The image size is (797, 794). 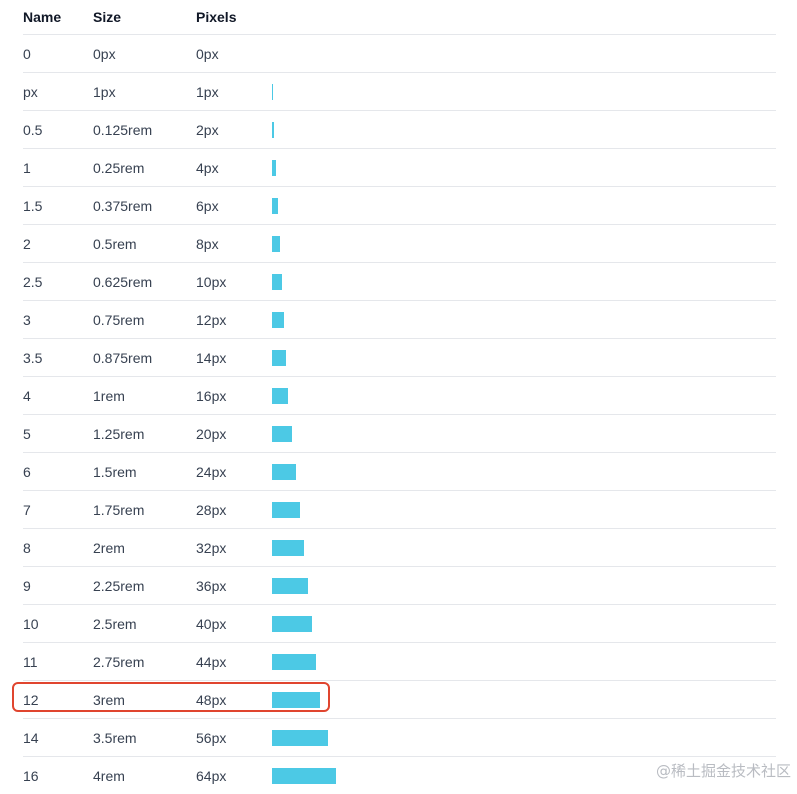 I want to click on row-pixels: 64px, so click(x=211, y=776).